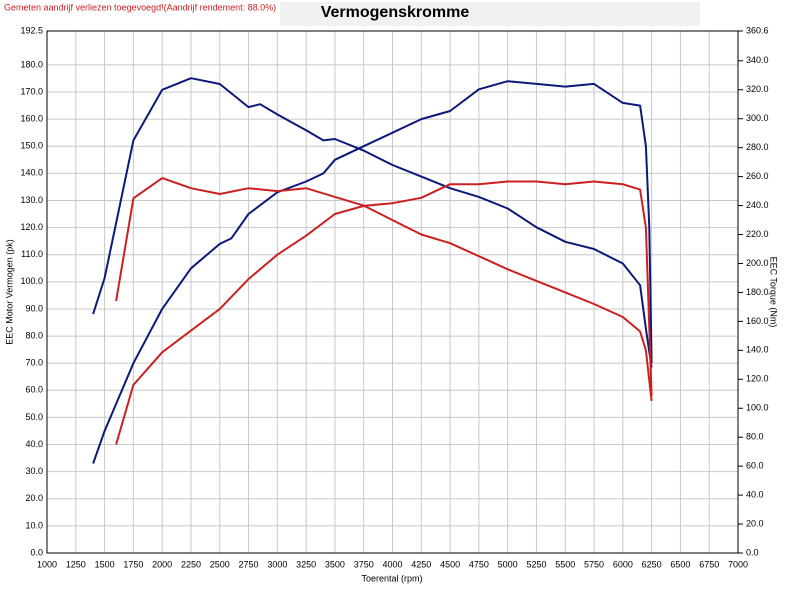 The width and height of the screenshot is (795, 590). I want to click on y-tick-label: 70.0, so click(34, 363).